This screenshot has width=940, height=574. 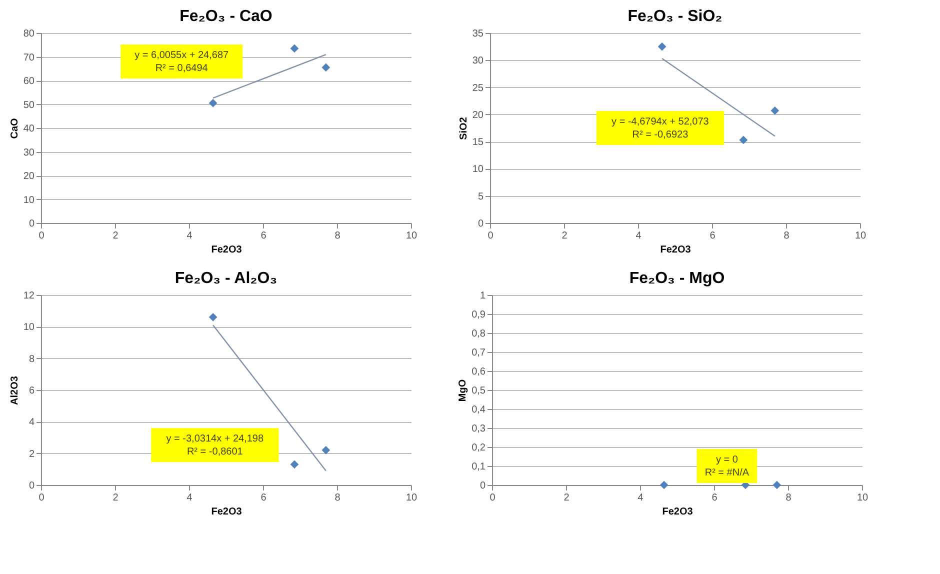 I want to click on y-tick-label: 0,7, so click(x=479, y=353).